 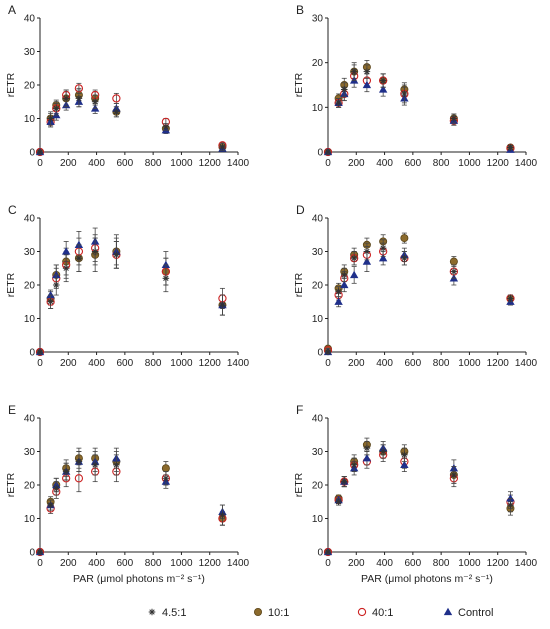 What do you see at coordinates (300, 210) in the screenshot?
I see `panel-label: D` at bounding box center [300, 210].